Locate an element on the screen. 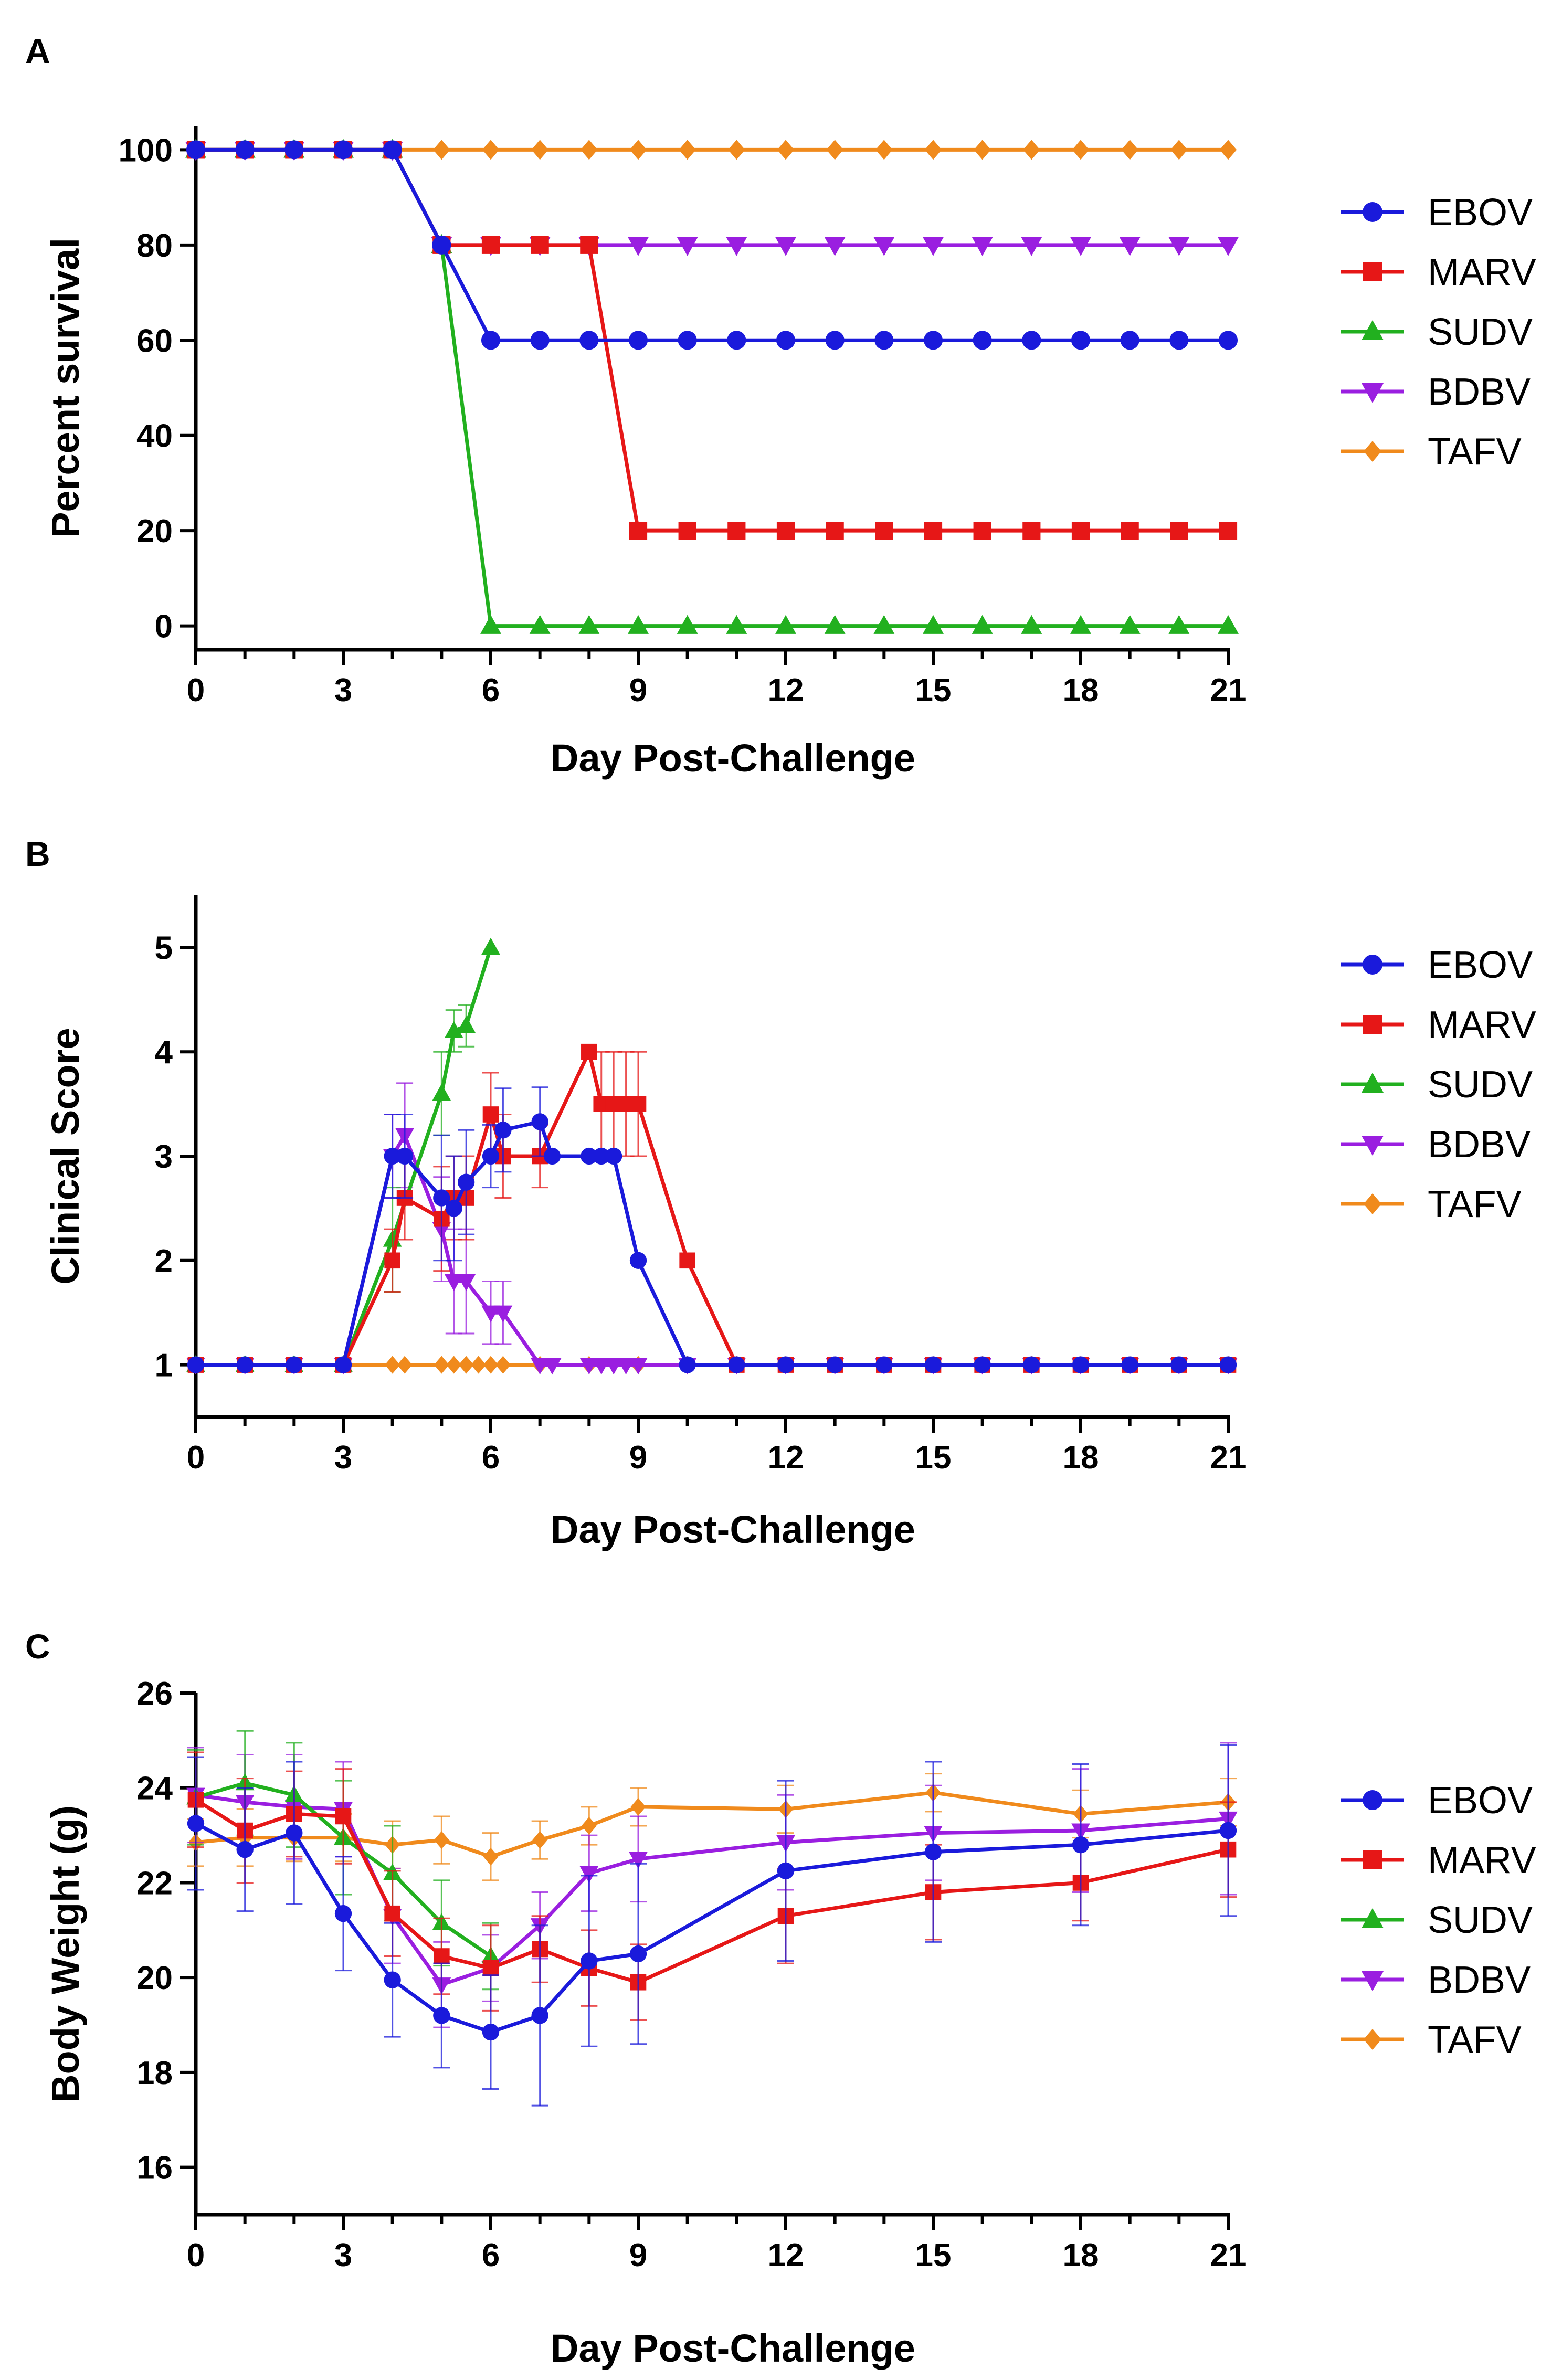  x-axis-title-b: Day Post-Challenge is located at coordinates (733, 1529).